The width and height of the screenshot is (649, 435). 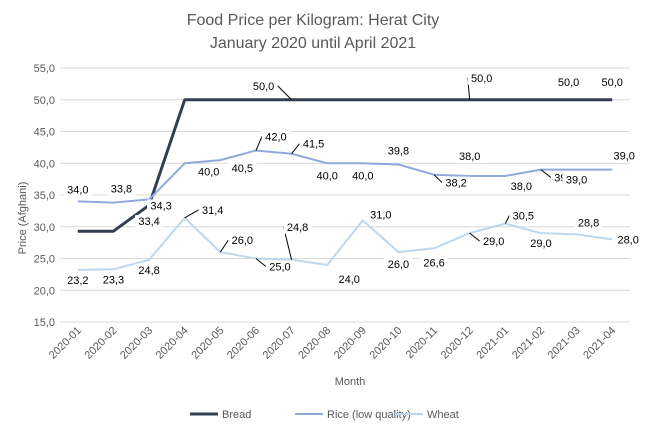 What do you see at coordinates (279, 343) in the screenshot?
I see `x-tick-label: 2020-07` at bounding box center [279, 343].